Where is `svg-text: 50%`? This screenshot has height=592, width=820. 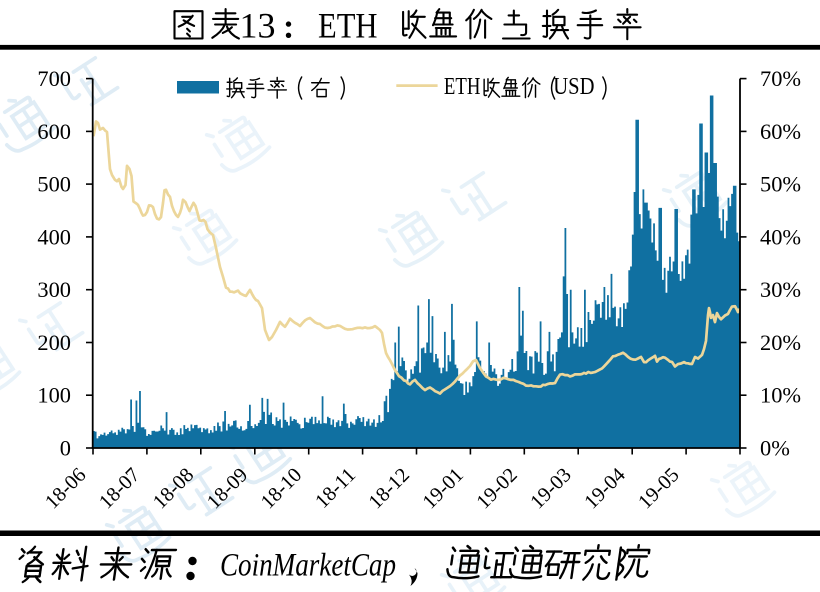
svg-text: 50% is located at coordinates (780, 184).